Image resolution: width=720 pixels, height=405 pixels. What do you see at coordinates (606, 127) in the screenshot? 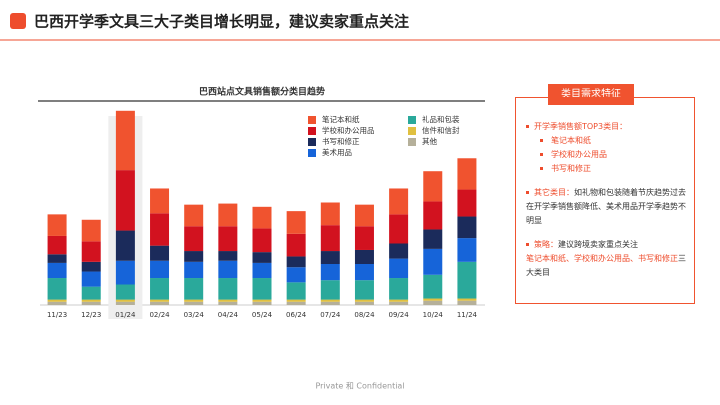
I see `top3-label: 开学季销售额TOP3类目：` at bounding box center [606, 127].